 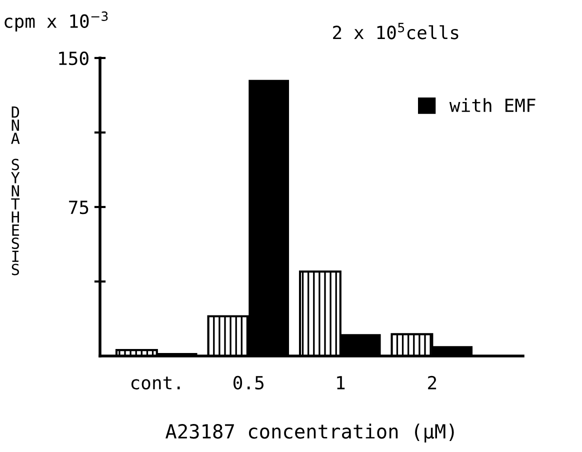 I want to click on text: 2 x 10$^{5}$cells, so click(x=395, y=31).